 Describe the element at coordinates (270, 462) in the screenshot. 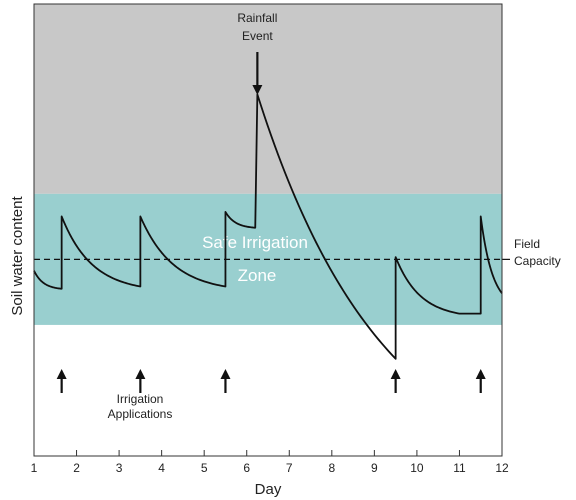

I see `x-axis: 1 2 3 4 5 6 7 8 9 10 11 12` at that location.